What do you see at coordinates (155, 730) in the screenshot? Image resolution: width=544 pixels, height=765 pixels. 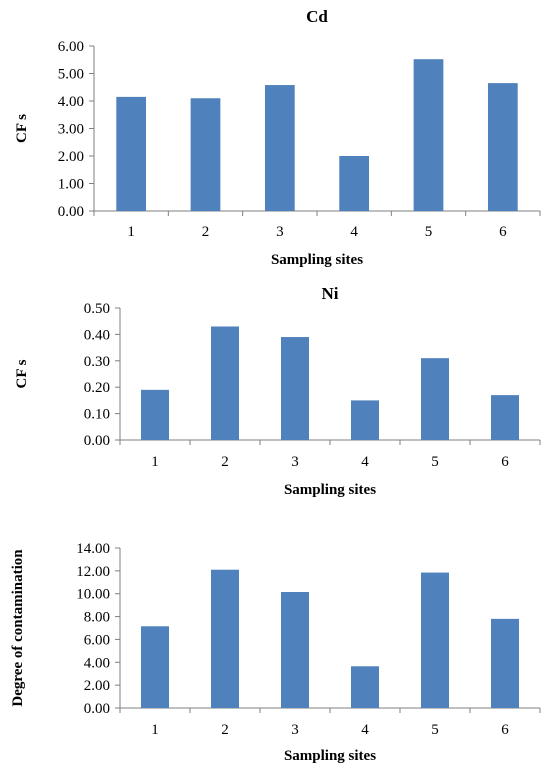 I see `chart-3-x-tick-label: 1` at bounding box center [155, 730].